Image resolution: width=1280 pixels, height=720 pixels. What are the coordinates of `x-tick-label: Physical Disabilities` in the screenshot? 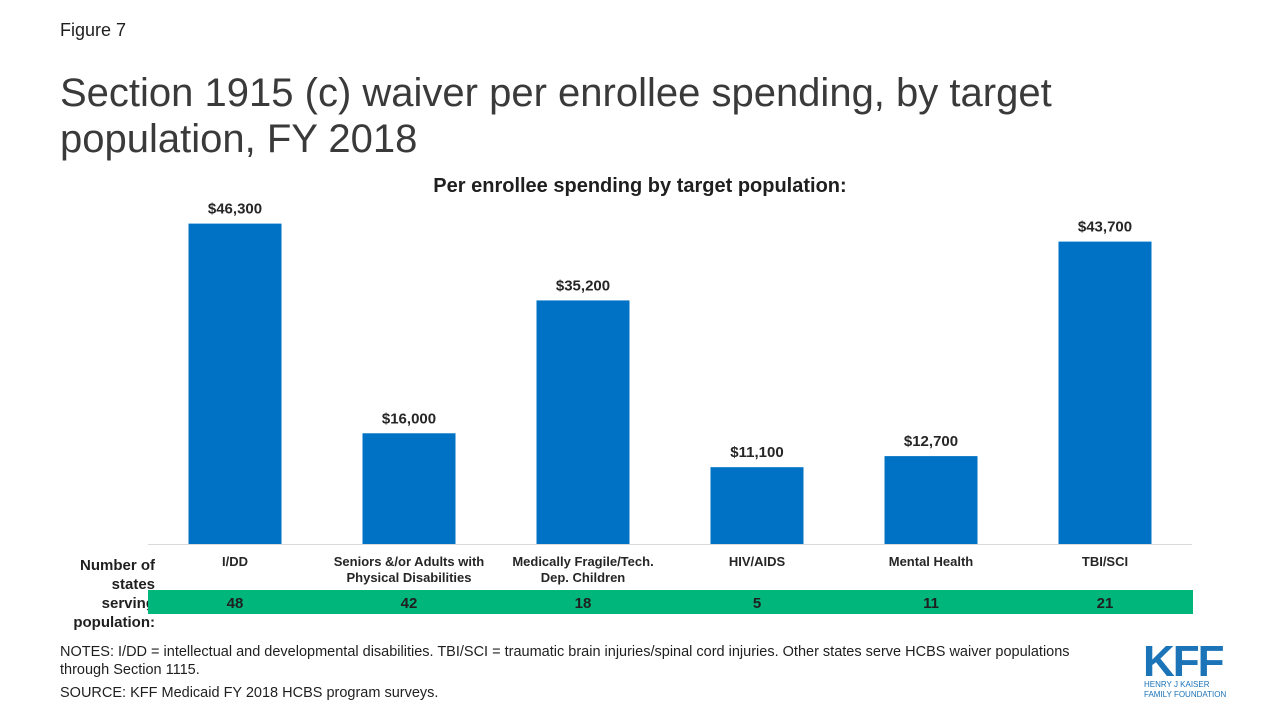 It's located at (408, 577).